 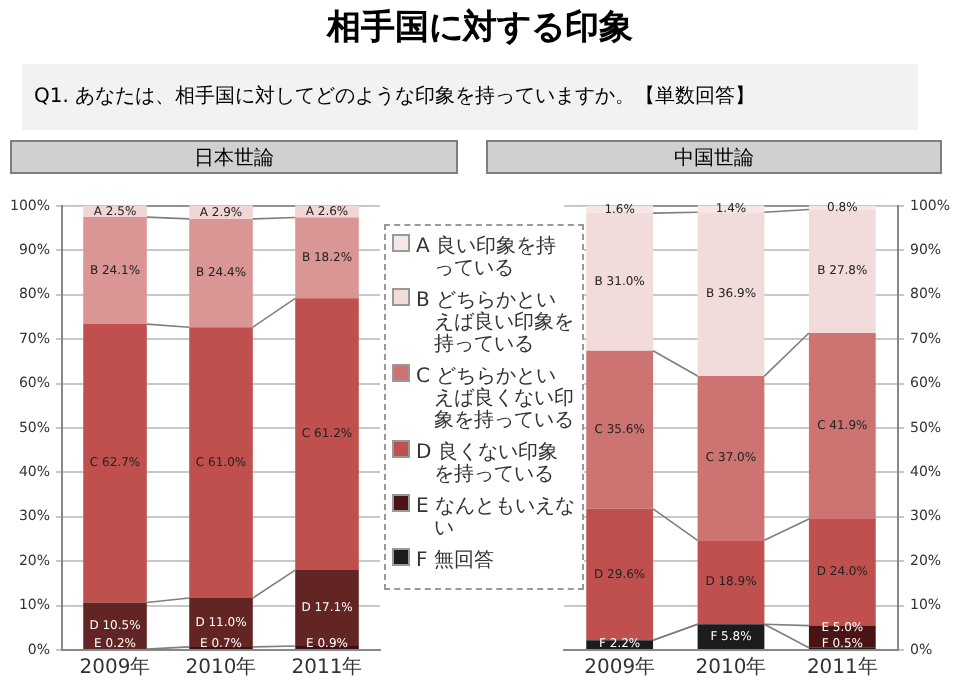 What do you see at coordinates (470, 97) in the screenshot?
I see `text: Q1. あなたは、相手国に対してどのような印象を持っていますか。【単数回答】` at bounding box center [470, 97].